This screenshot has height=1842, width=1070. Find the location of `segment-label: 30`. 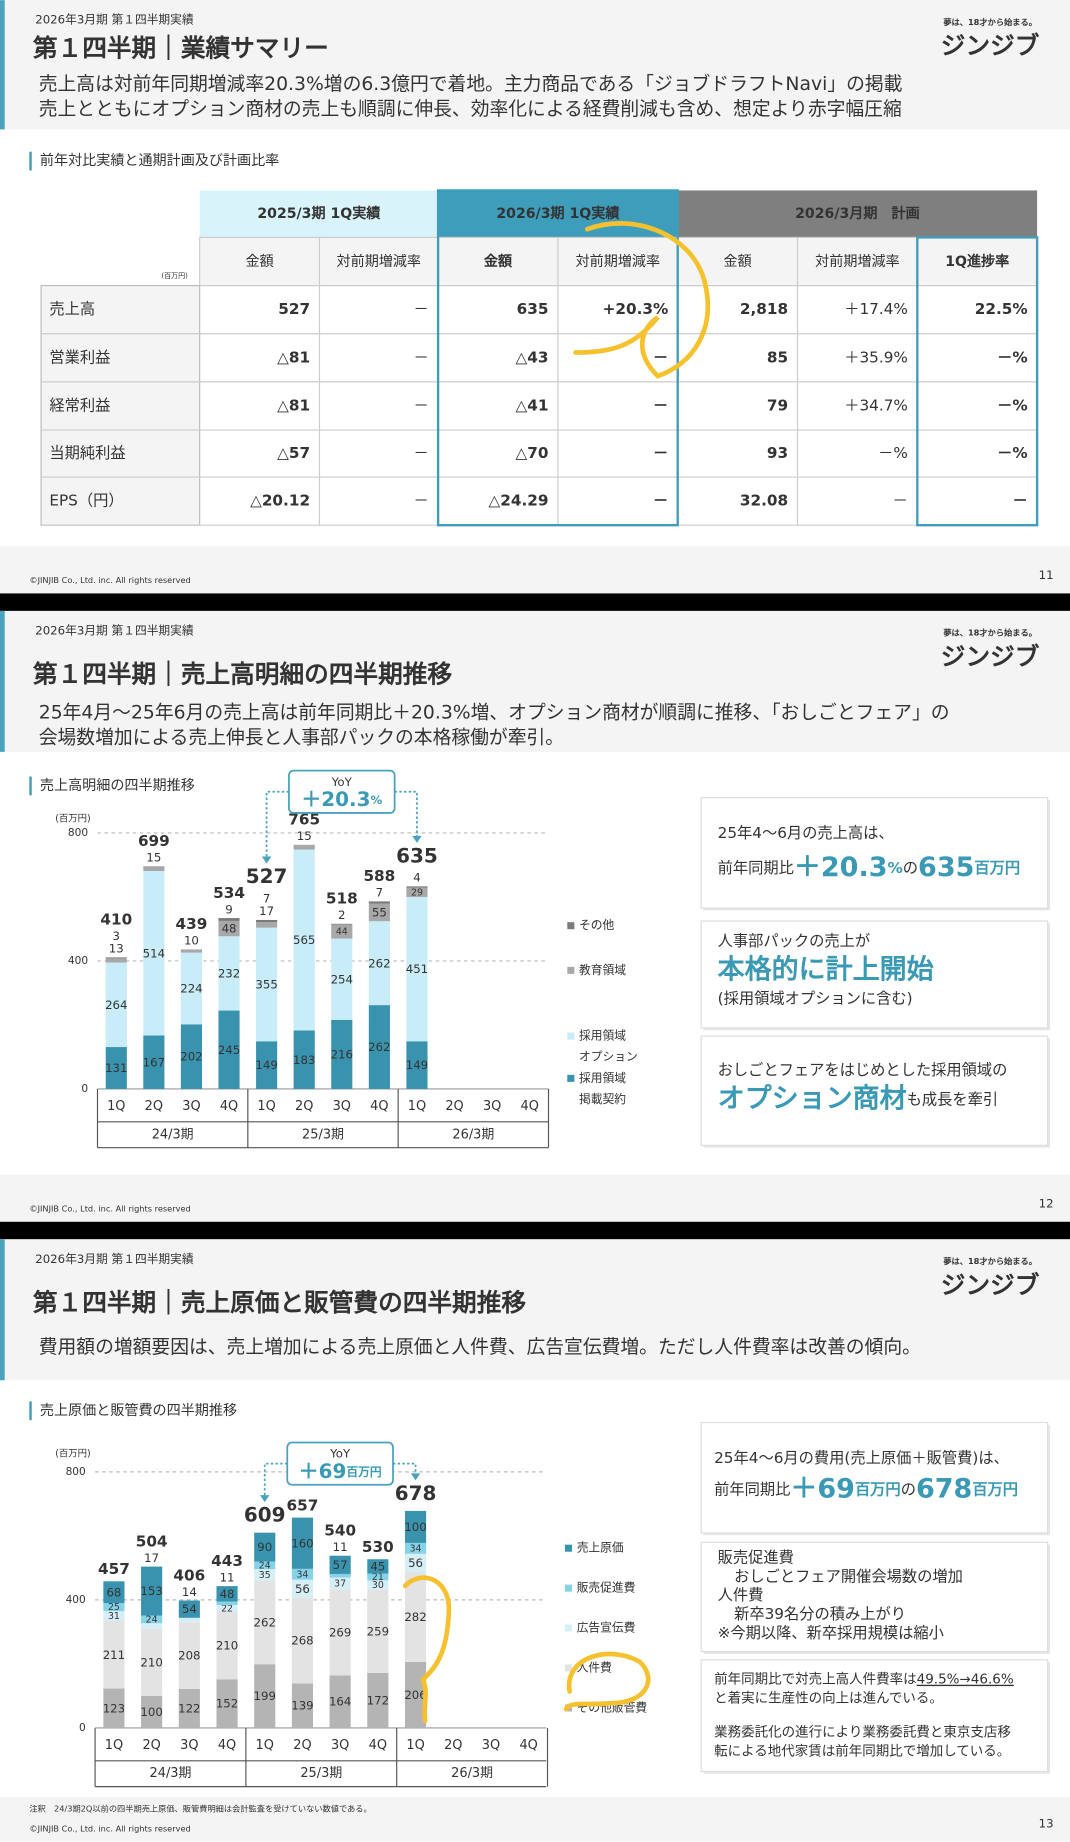

segment-label: 30 is located at coordinates (378, 1585).